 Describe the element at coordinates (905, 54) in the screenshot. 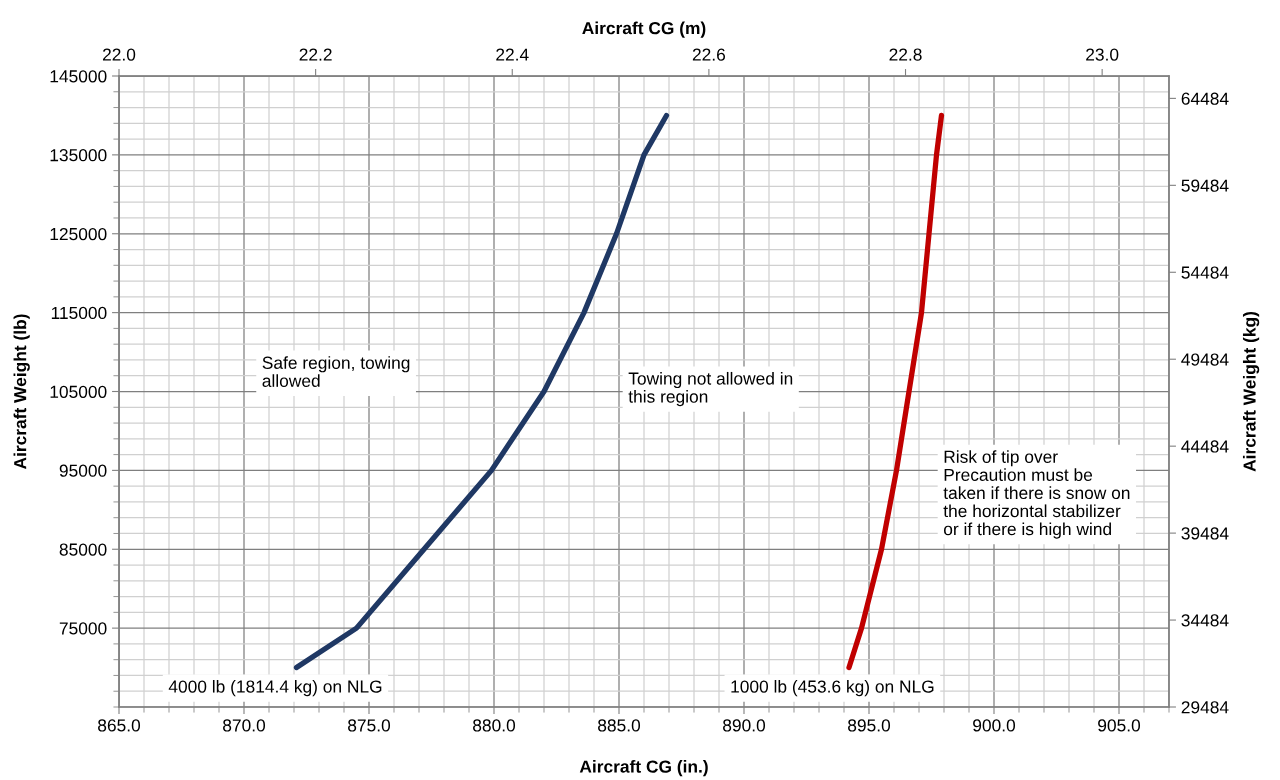

I see `x2-tick-label: 22.8` at that location.